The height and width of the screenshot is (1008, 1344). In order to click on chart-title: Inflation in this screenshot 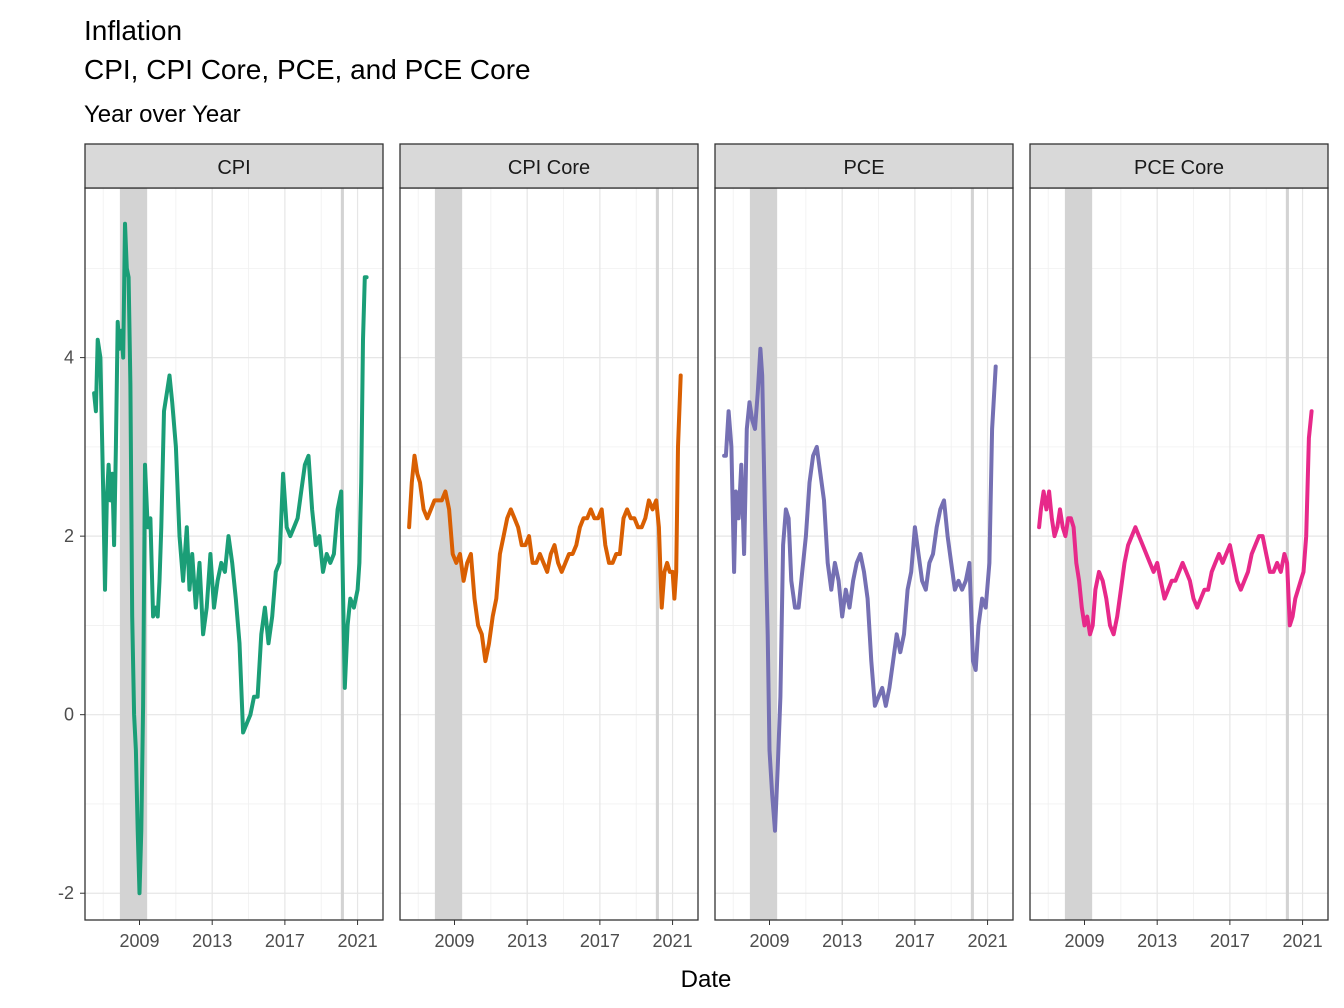, I will do `click(133, 30)`.